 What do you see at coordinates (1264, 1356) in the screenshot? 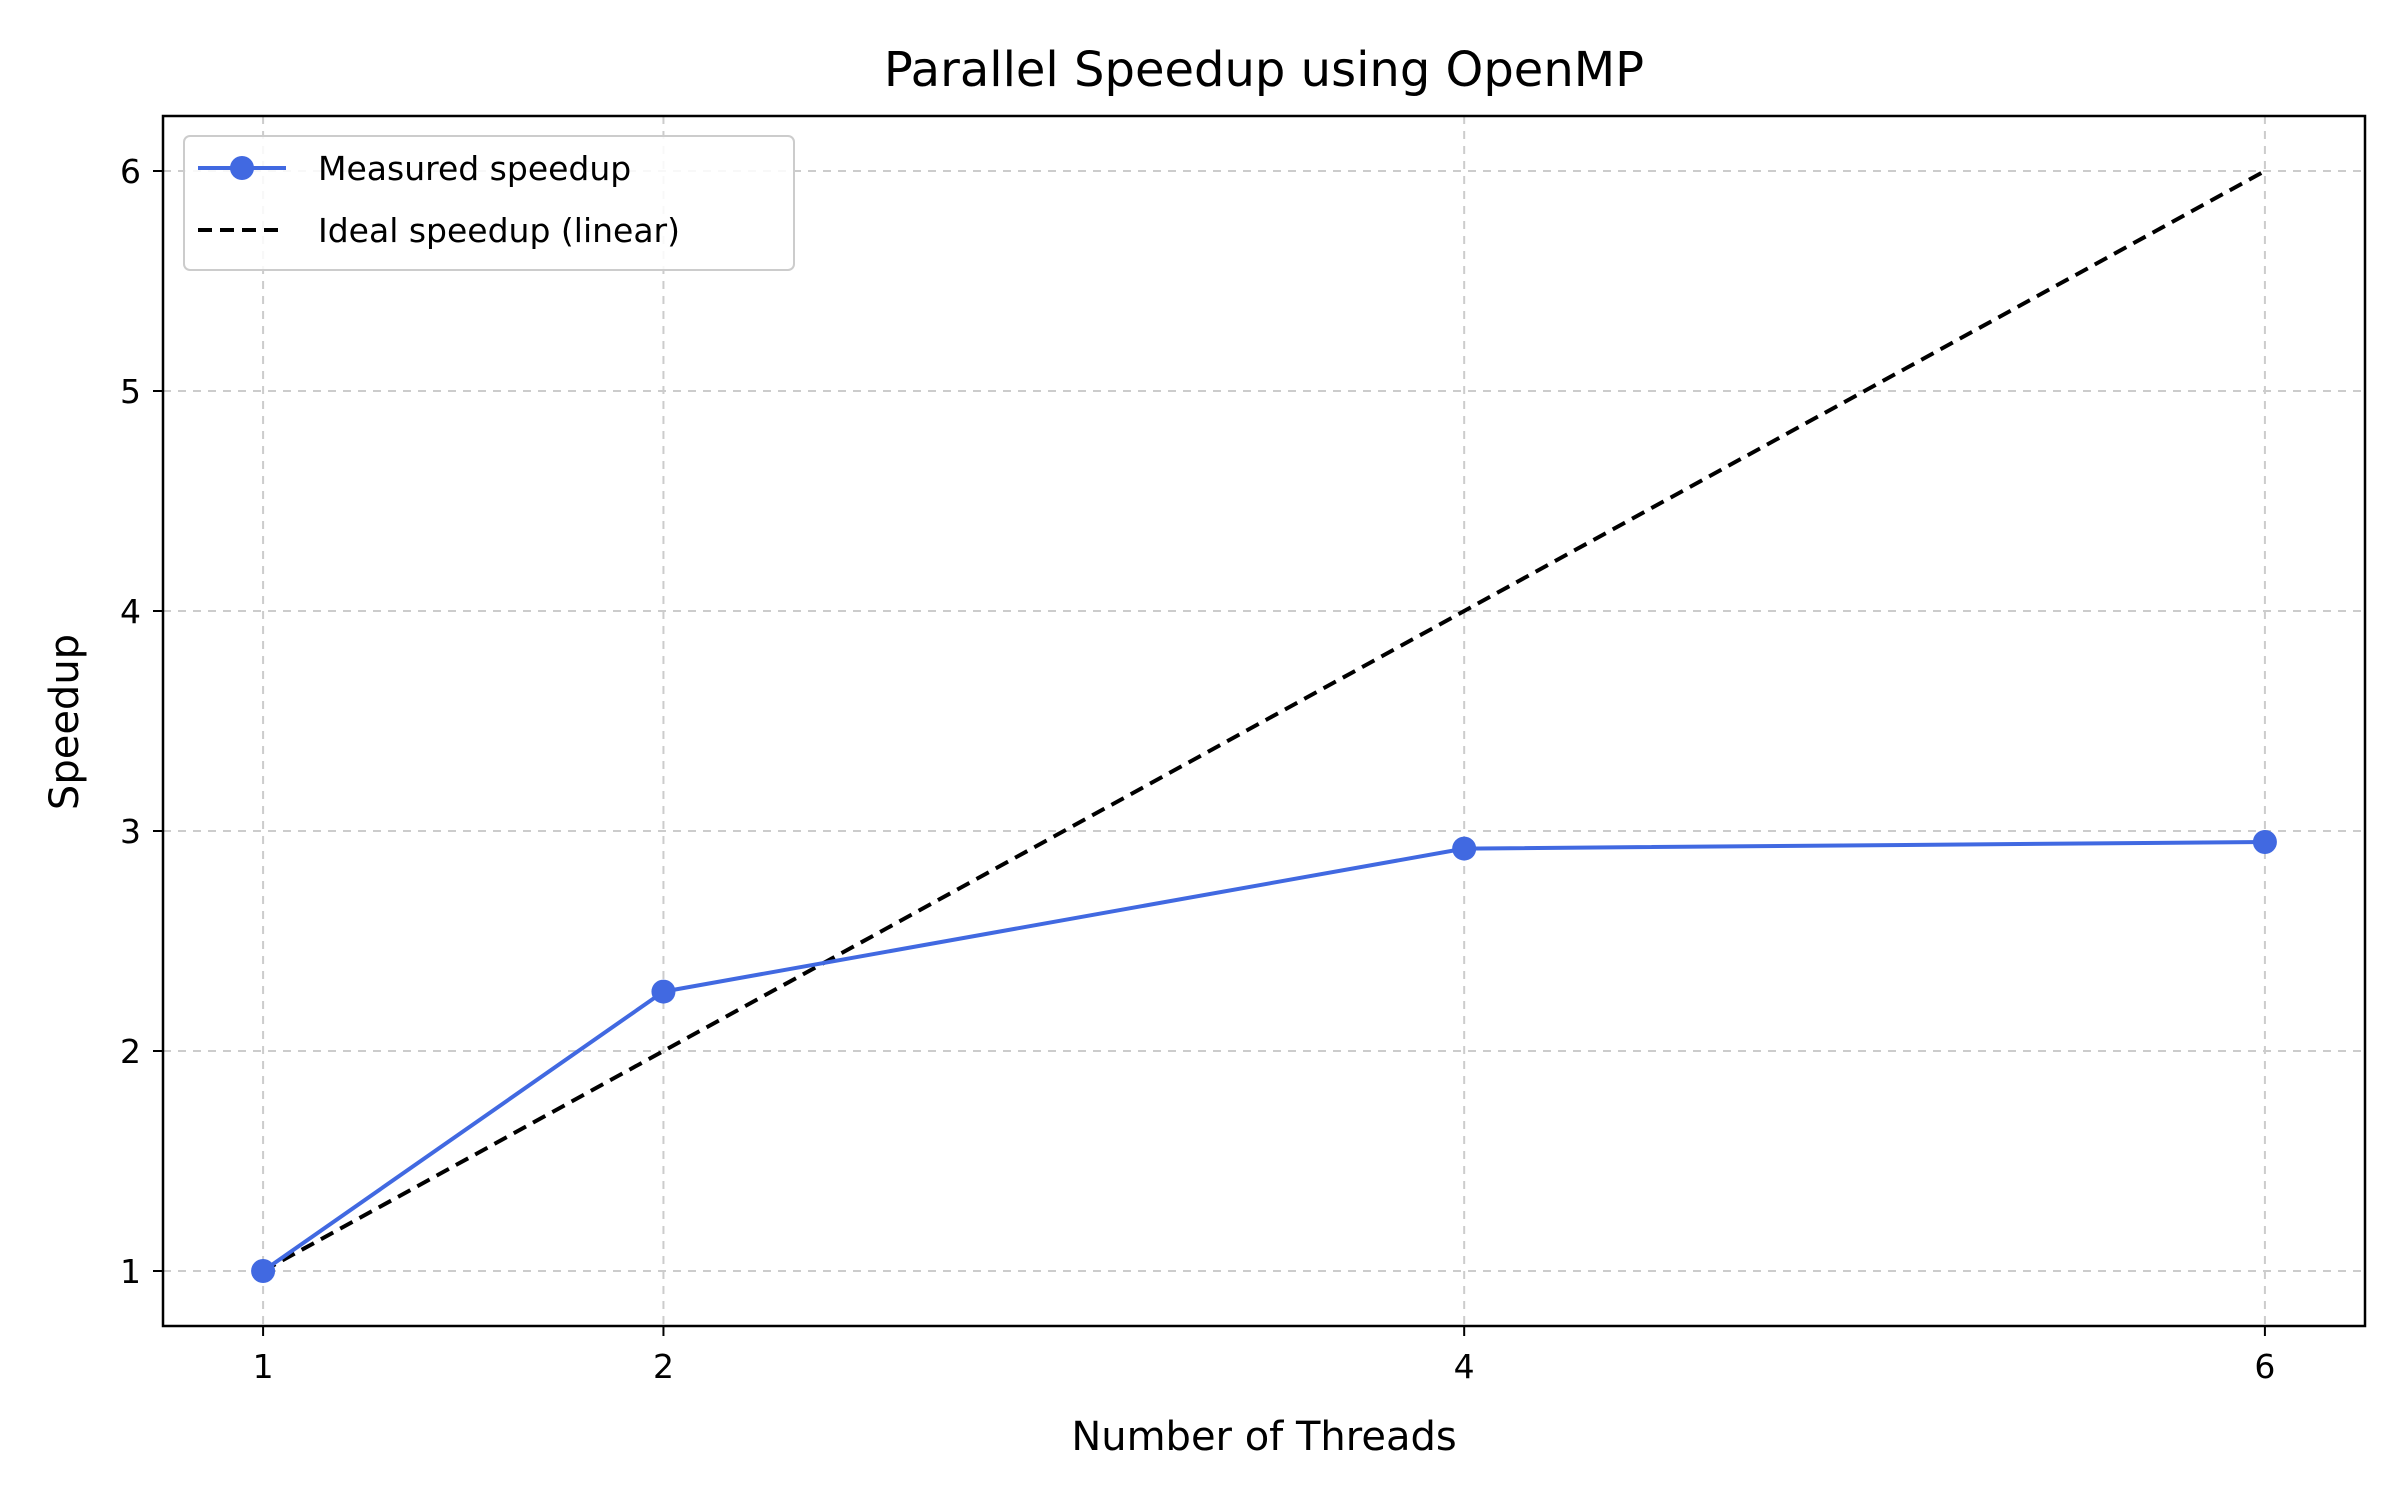
I see `x-axis-ticks: 1 2 4 6` at bounding box center [1264, 1356].